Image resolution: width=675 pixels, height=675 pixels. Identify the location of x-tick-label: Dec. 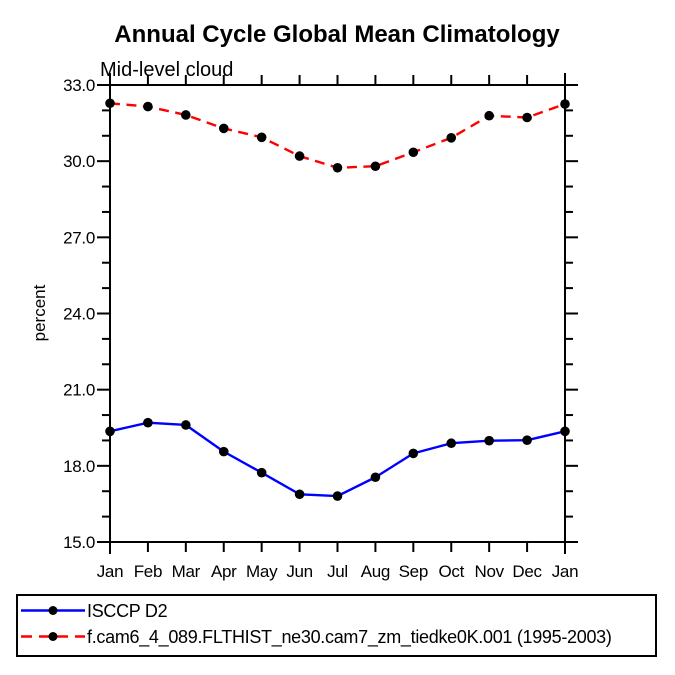
(527, 571).